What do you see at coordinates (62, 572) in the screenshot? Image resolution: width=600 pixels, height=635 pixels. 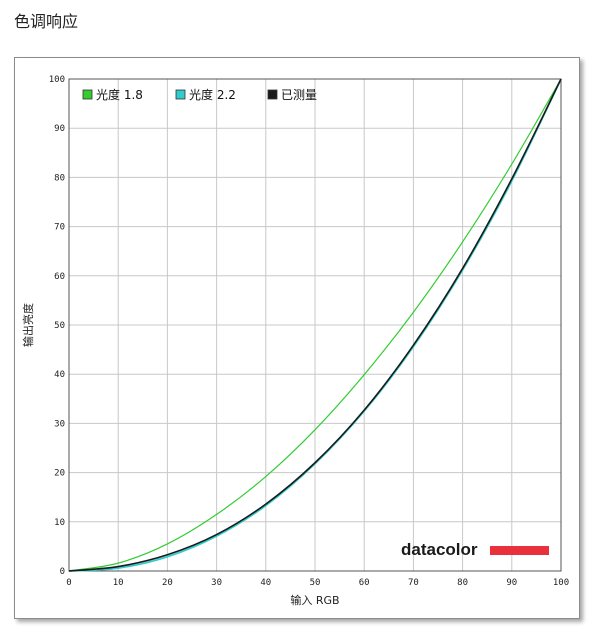 I see `y-tick-label: 0` at bounding box center [62, 572].